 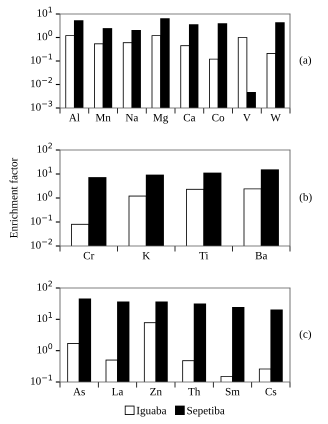 What do you see at coordinates (41, 105) in the screenshot?
I see `y-tick-label: 10$^{−3}$` at bounding box center [41, 105].